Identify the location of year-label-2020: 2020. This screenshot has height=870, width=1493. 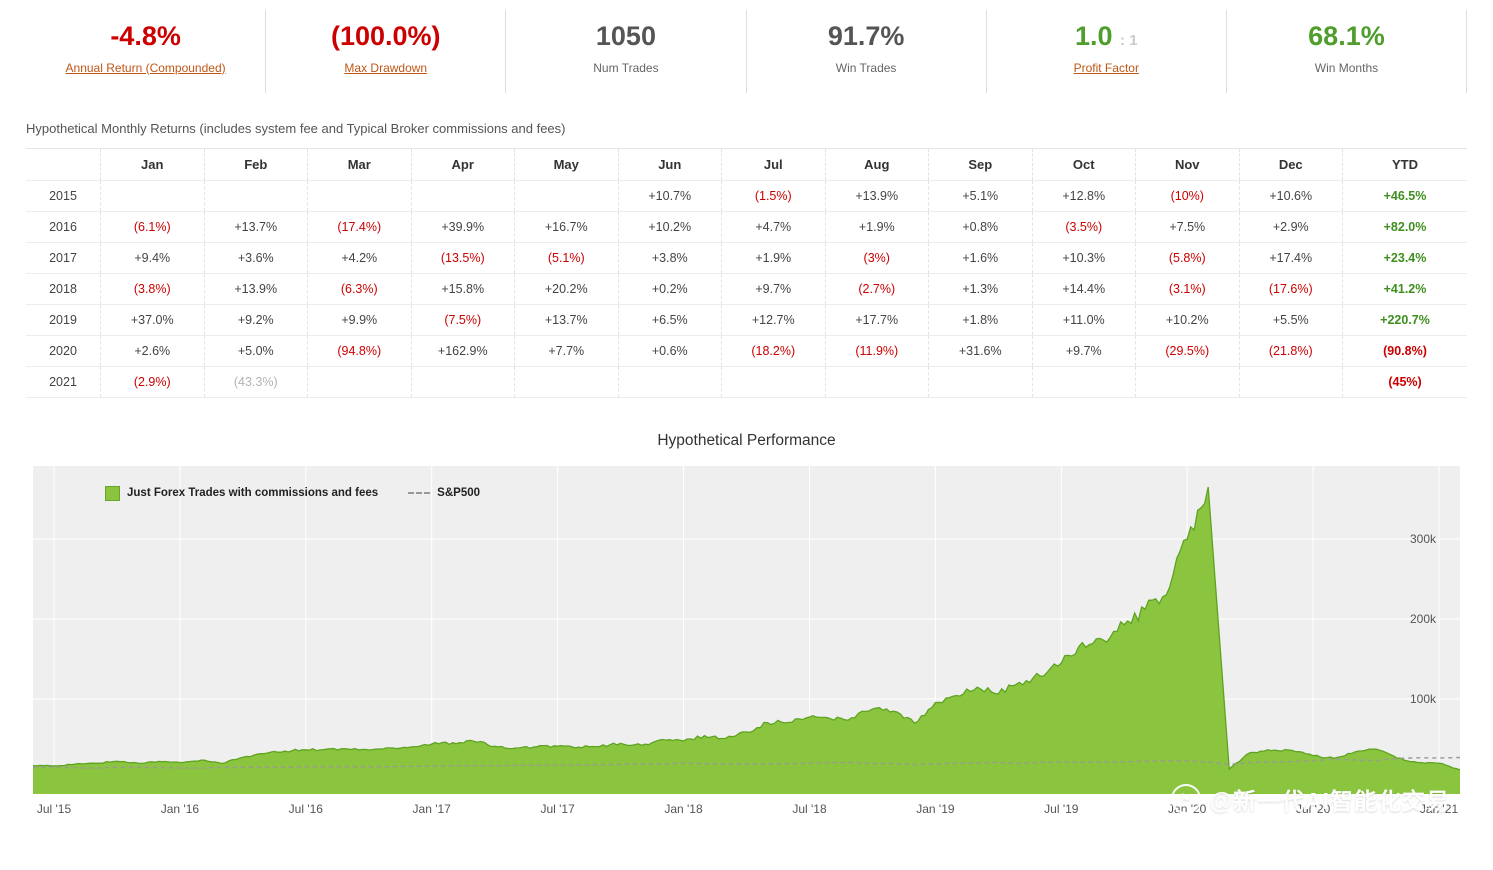
(63, 350).